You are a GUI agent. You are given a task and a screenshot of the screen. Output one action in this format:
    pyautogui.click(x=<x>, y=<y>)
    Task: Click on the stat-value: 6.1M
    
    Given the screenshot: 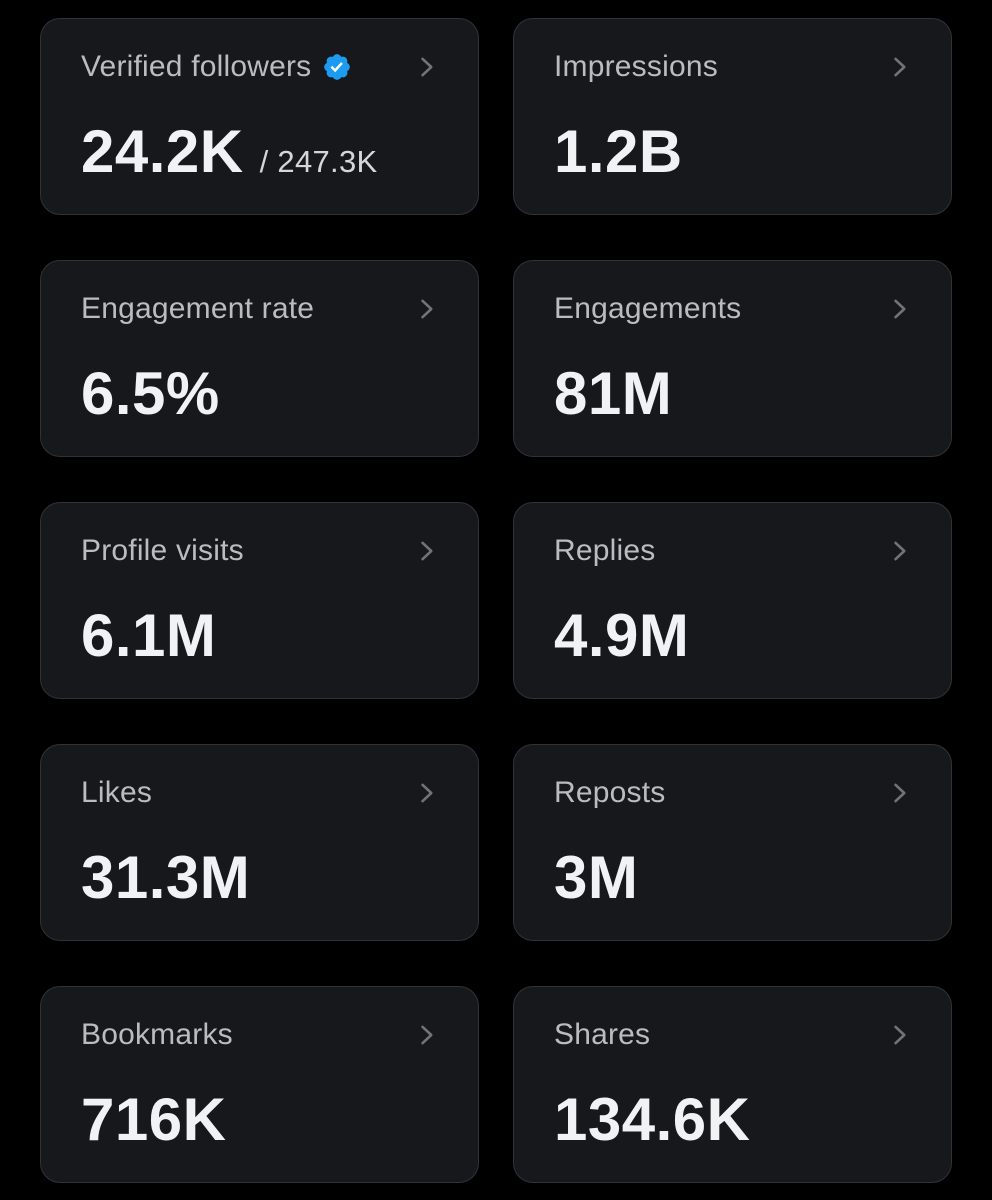 What is the action you would take?
    pyautogui.click(x=149, y=635)
    